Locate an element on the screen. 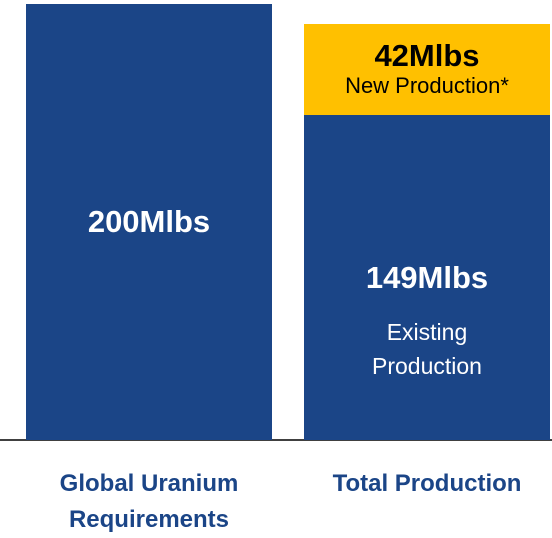 This screenshot has height=538, width=552. value-label: 200Mlbs is located at coordinates (149, 221).